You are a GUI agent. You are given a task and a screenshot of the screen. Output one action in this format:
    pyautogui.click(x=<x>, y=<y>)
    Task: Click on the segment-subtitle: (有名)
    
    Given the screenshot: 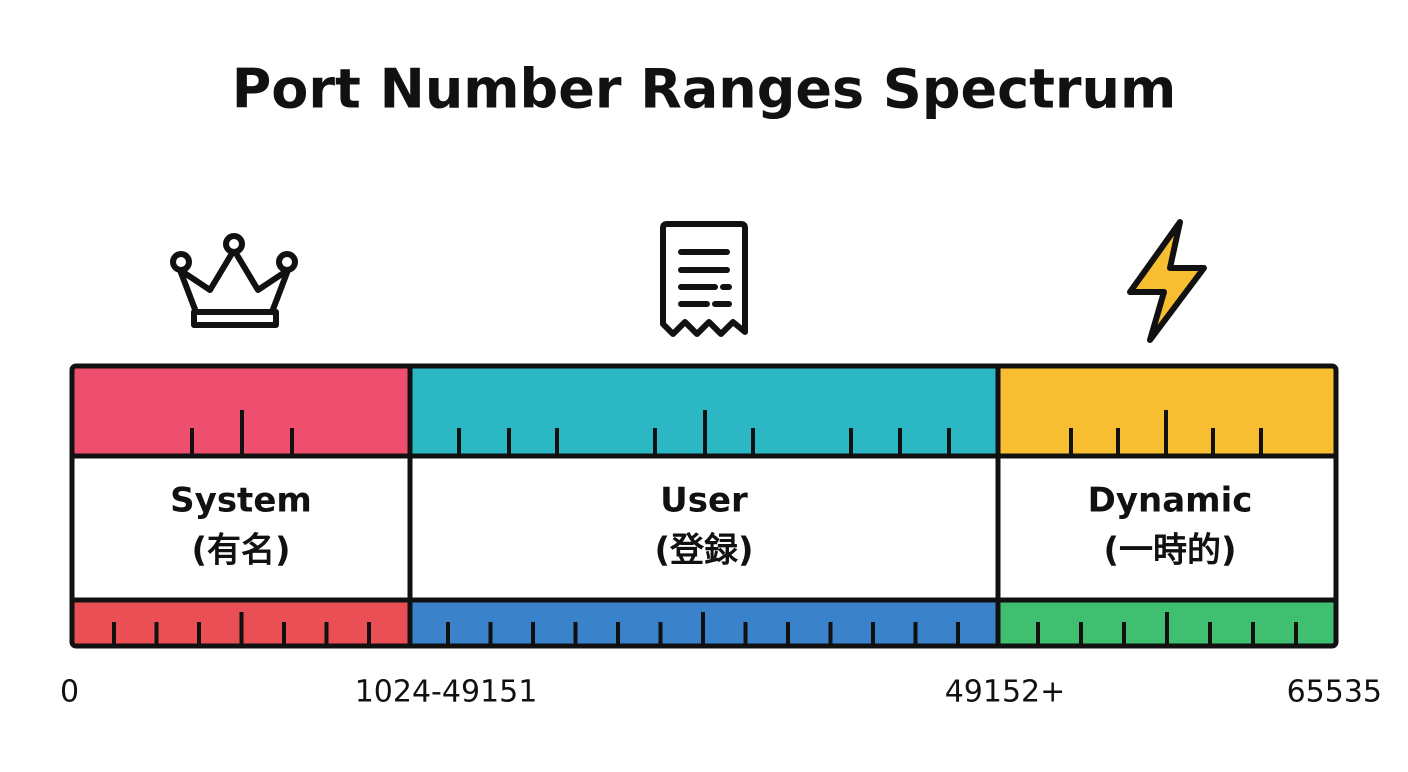 What is the action you would take?
    pyautogui.click(x=240, y=551)
    